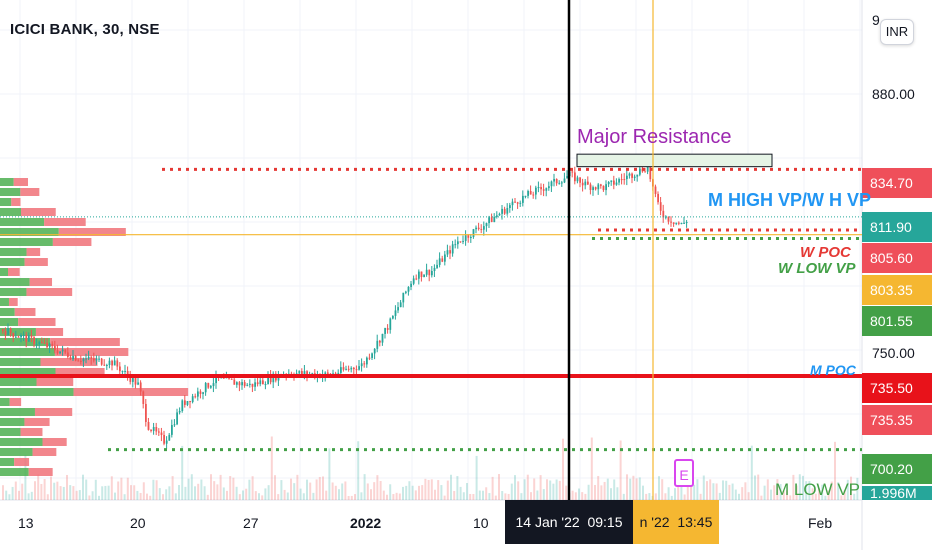 The width and height of the screenshot is (932, 550). Describe the element at coordinates (818, 489) in the screenshot. I see `m-low-vp-label: M LOW VP` at that location.